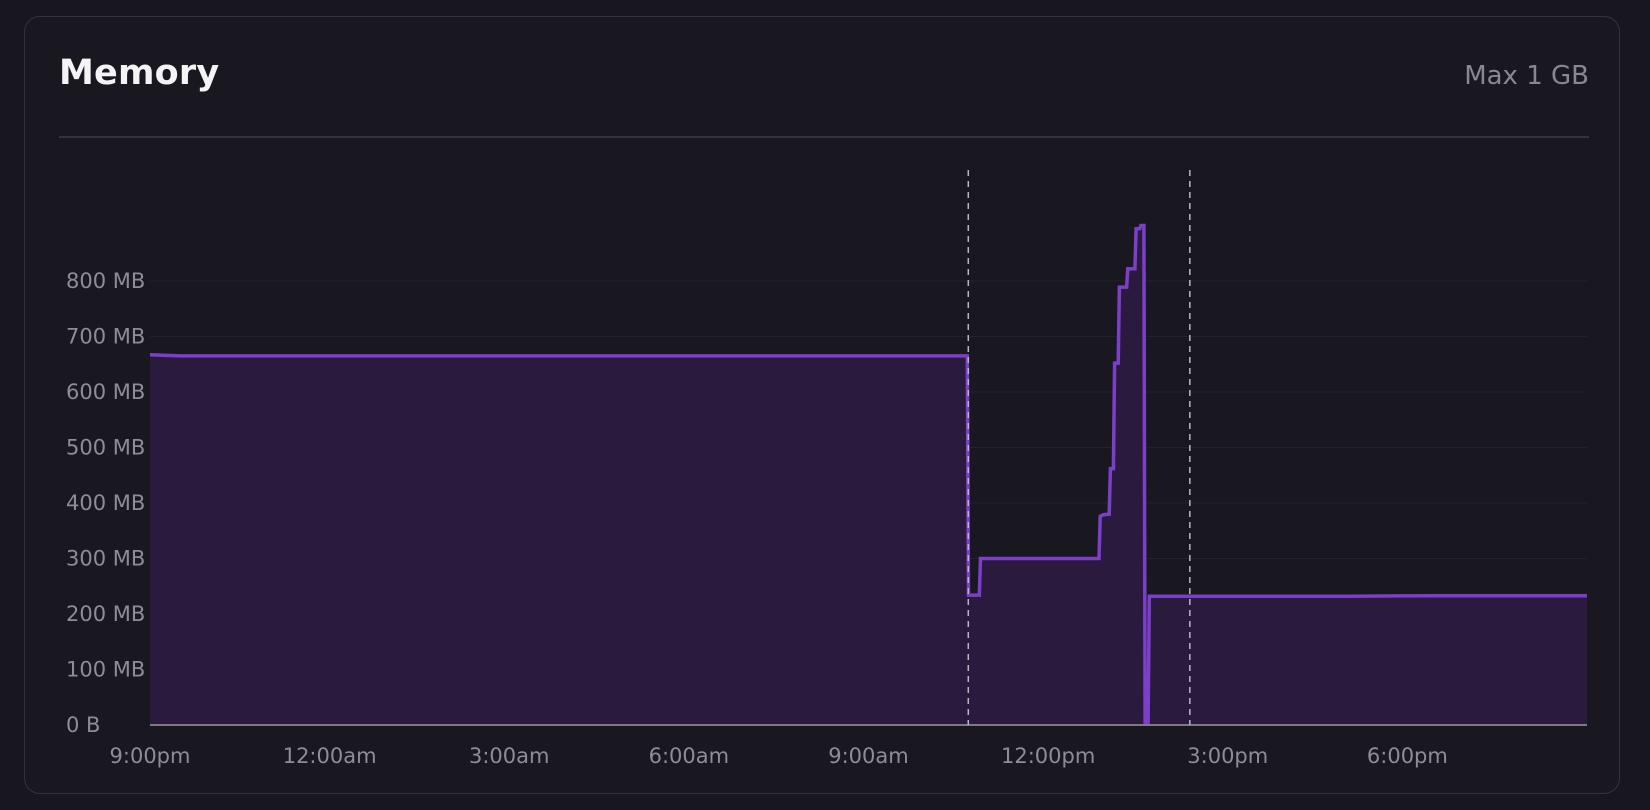  I want to click on x-tick-label: 6:00am, so click(689, 756).